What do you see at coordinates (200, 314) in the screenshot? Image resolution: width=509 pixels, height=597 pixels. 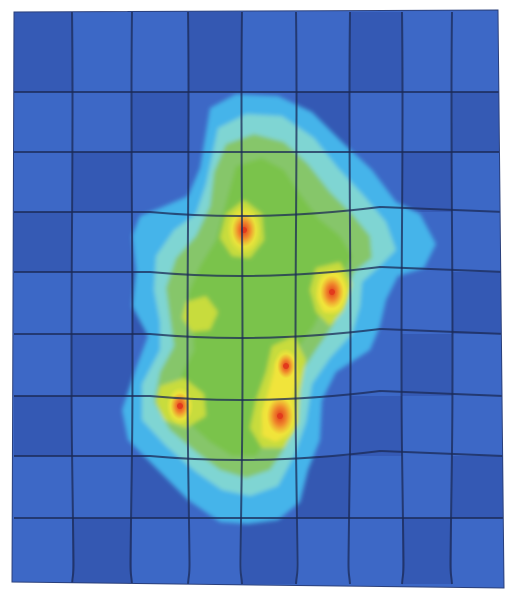 I see `contour-level-5e` at bounding box center [200, 314].